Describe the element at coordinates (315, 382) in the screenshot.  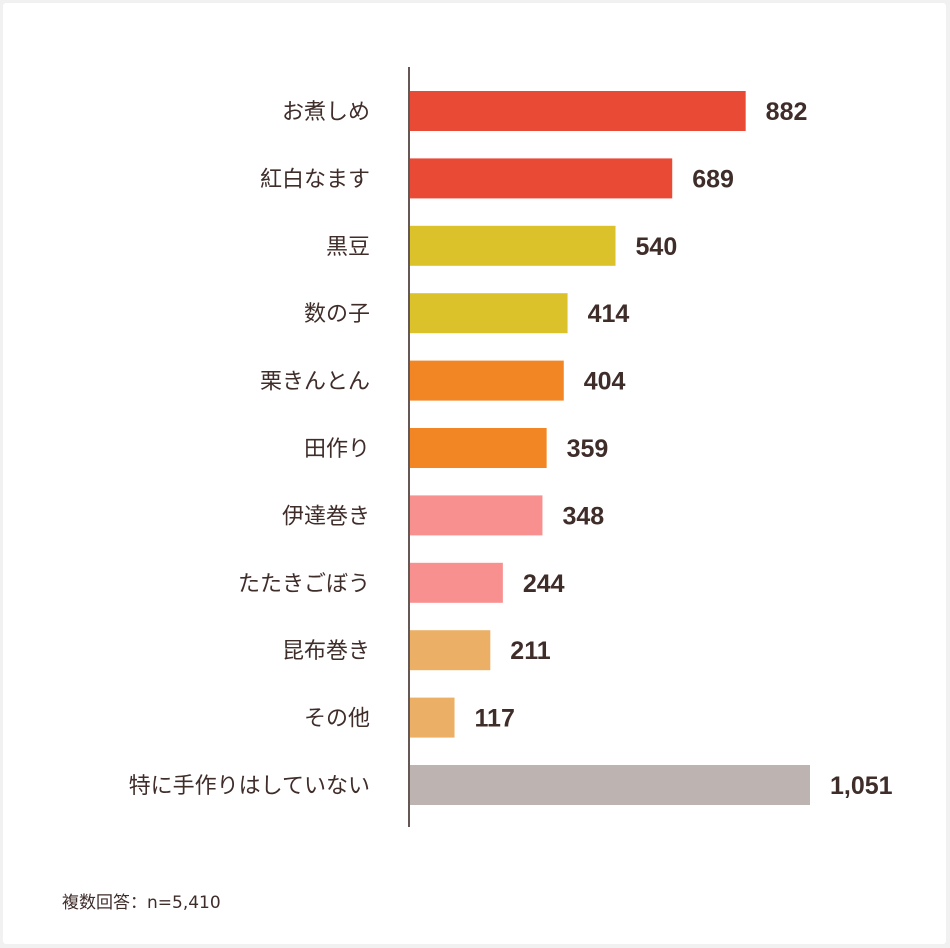
I see `category-label-4: 栗きんとん` at that location.